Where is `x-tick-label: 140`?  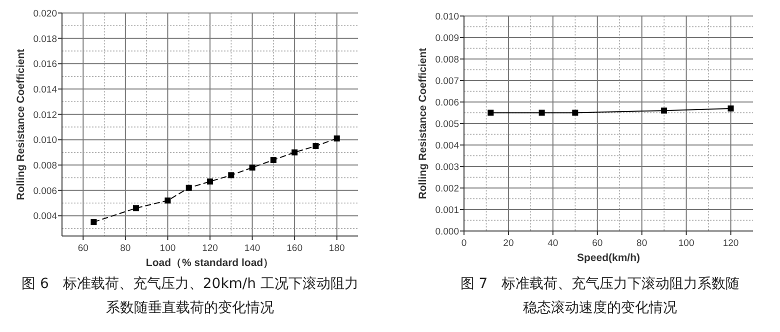
x-tick-label: 140 is located at coordinates (252, 248).